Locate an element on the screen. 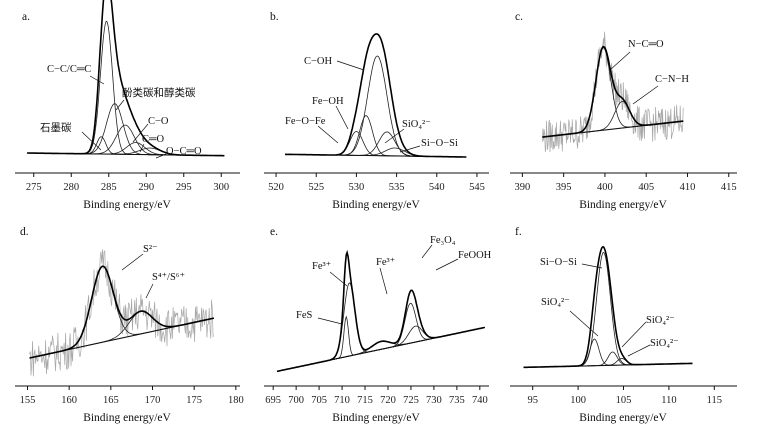 This screenshot has height=428, width=765. x-tick-label: 295 is located at coordinates (184, 187).